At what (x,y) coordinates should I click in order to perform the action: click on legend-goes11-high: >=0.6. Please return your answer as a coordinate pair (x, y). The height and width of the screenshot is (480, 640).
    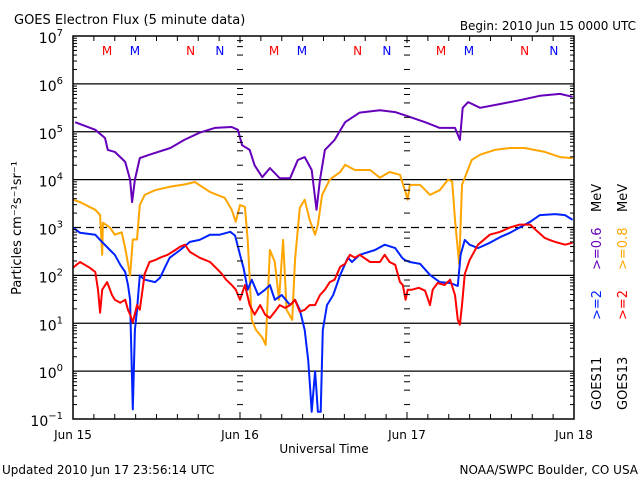
    Looking at the image, I should click on (597, 249).